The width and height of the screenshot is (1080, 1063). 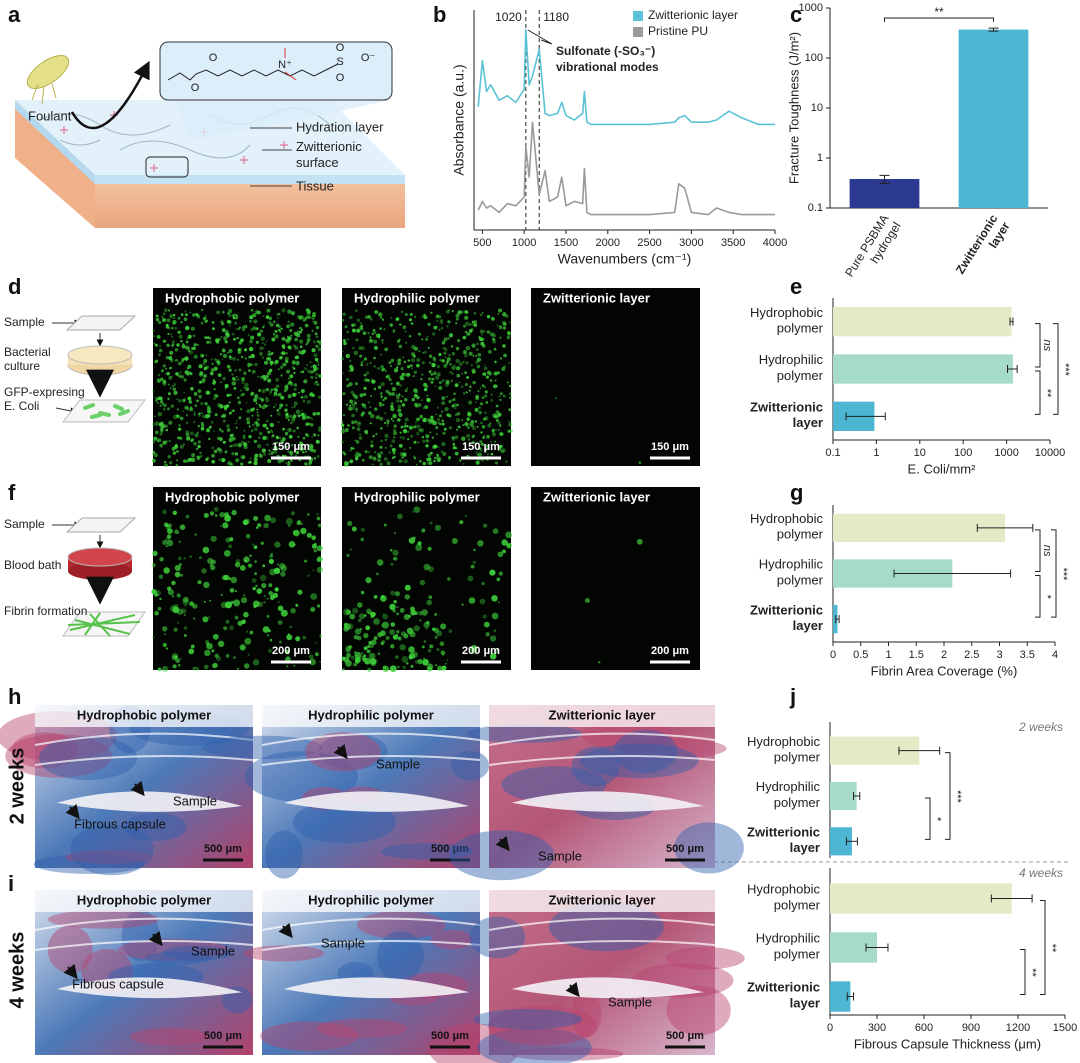 What do you see at coordinates (1050, 453) in the screenshot?
I see `x-tick-label: 10000` at bounding box center [1050, 453].